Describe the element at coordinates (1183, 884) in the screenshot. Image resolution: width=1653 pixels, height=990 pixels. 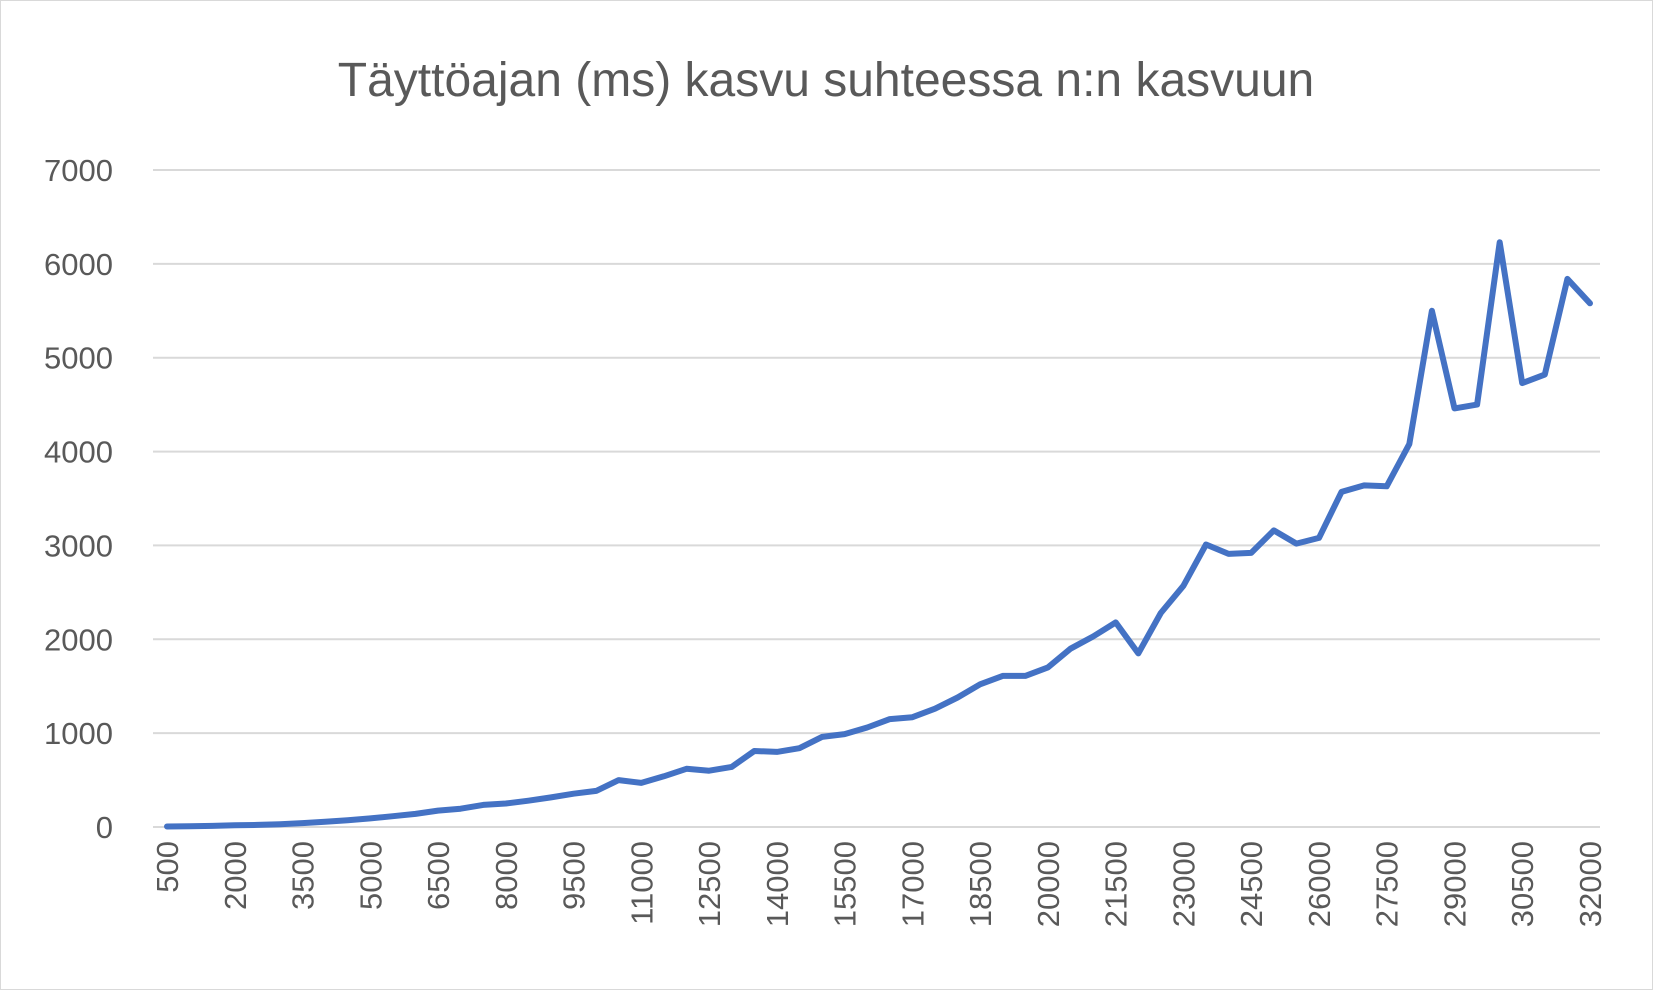
I see `x-tick-label: 23000` at that location.